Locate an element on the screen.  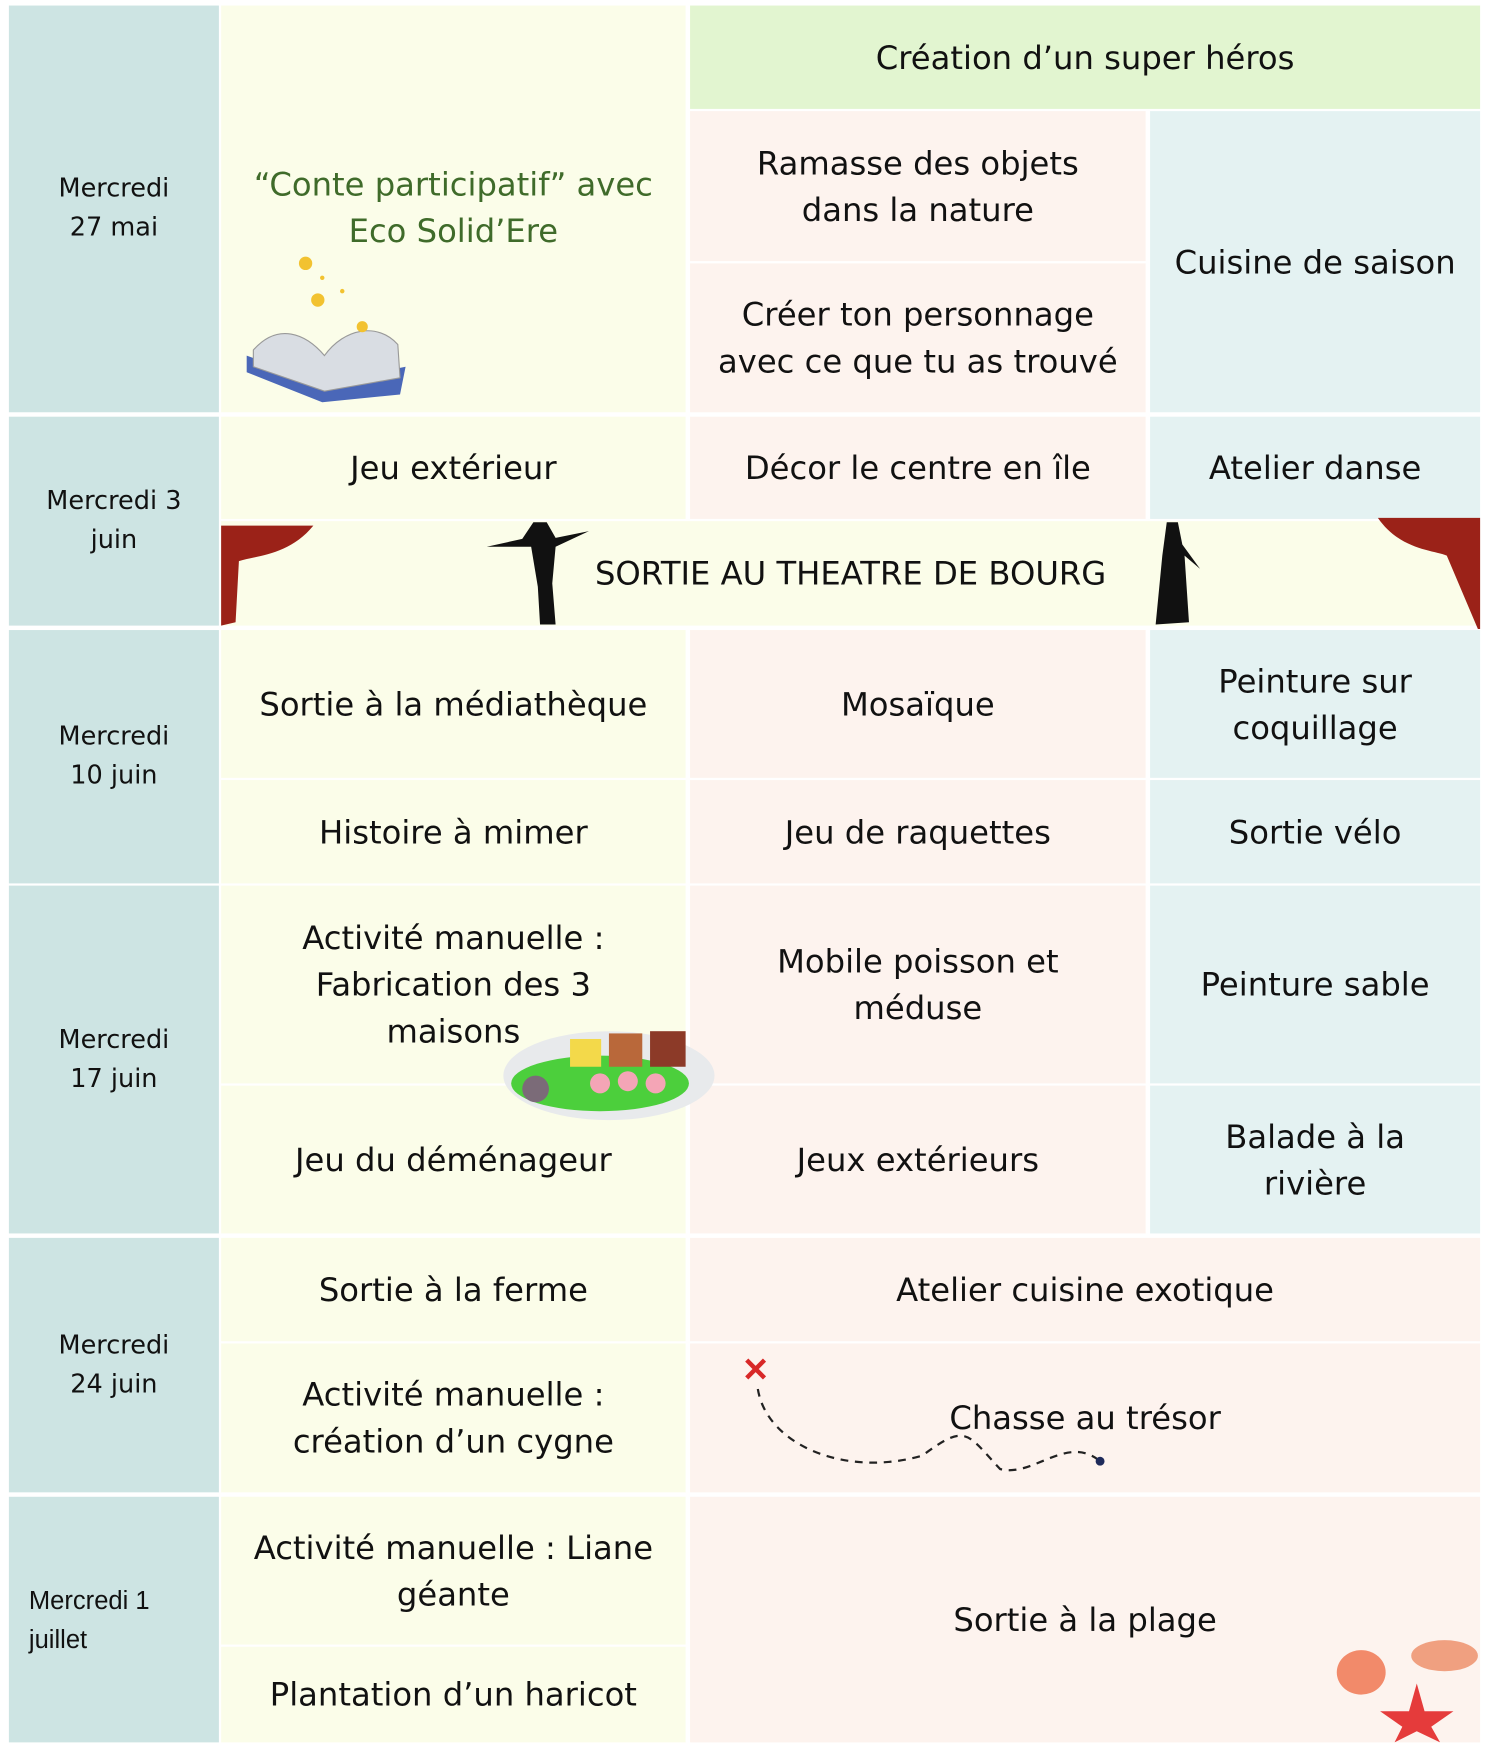
activity-cell: Jeu du déménageur is located at coordinates (453, 1159).